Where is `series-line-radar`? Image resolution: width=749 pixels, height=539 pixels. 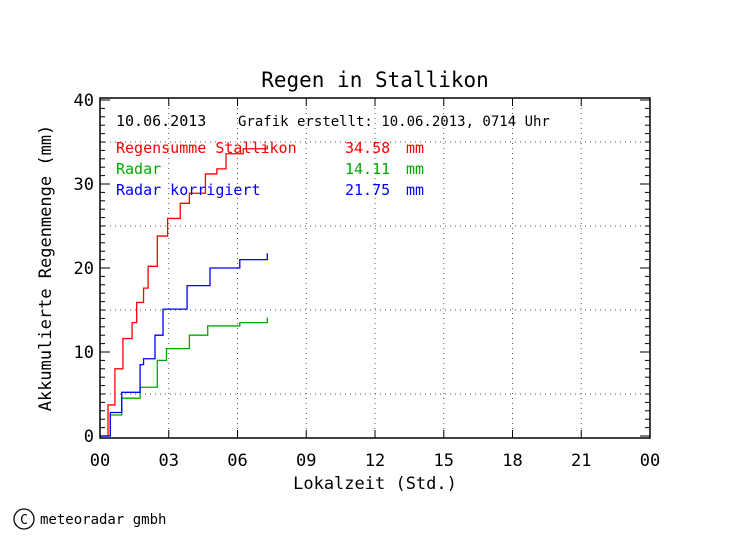 series-line-radar is located at coordinates (184, 377).